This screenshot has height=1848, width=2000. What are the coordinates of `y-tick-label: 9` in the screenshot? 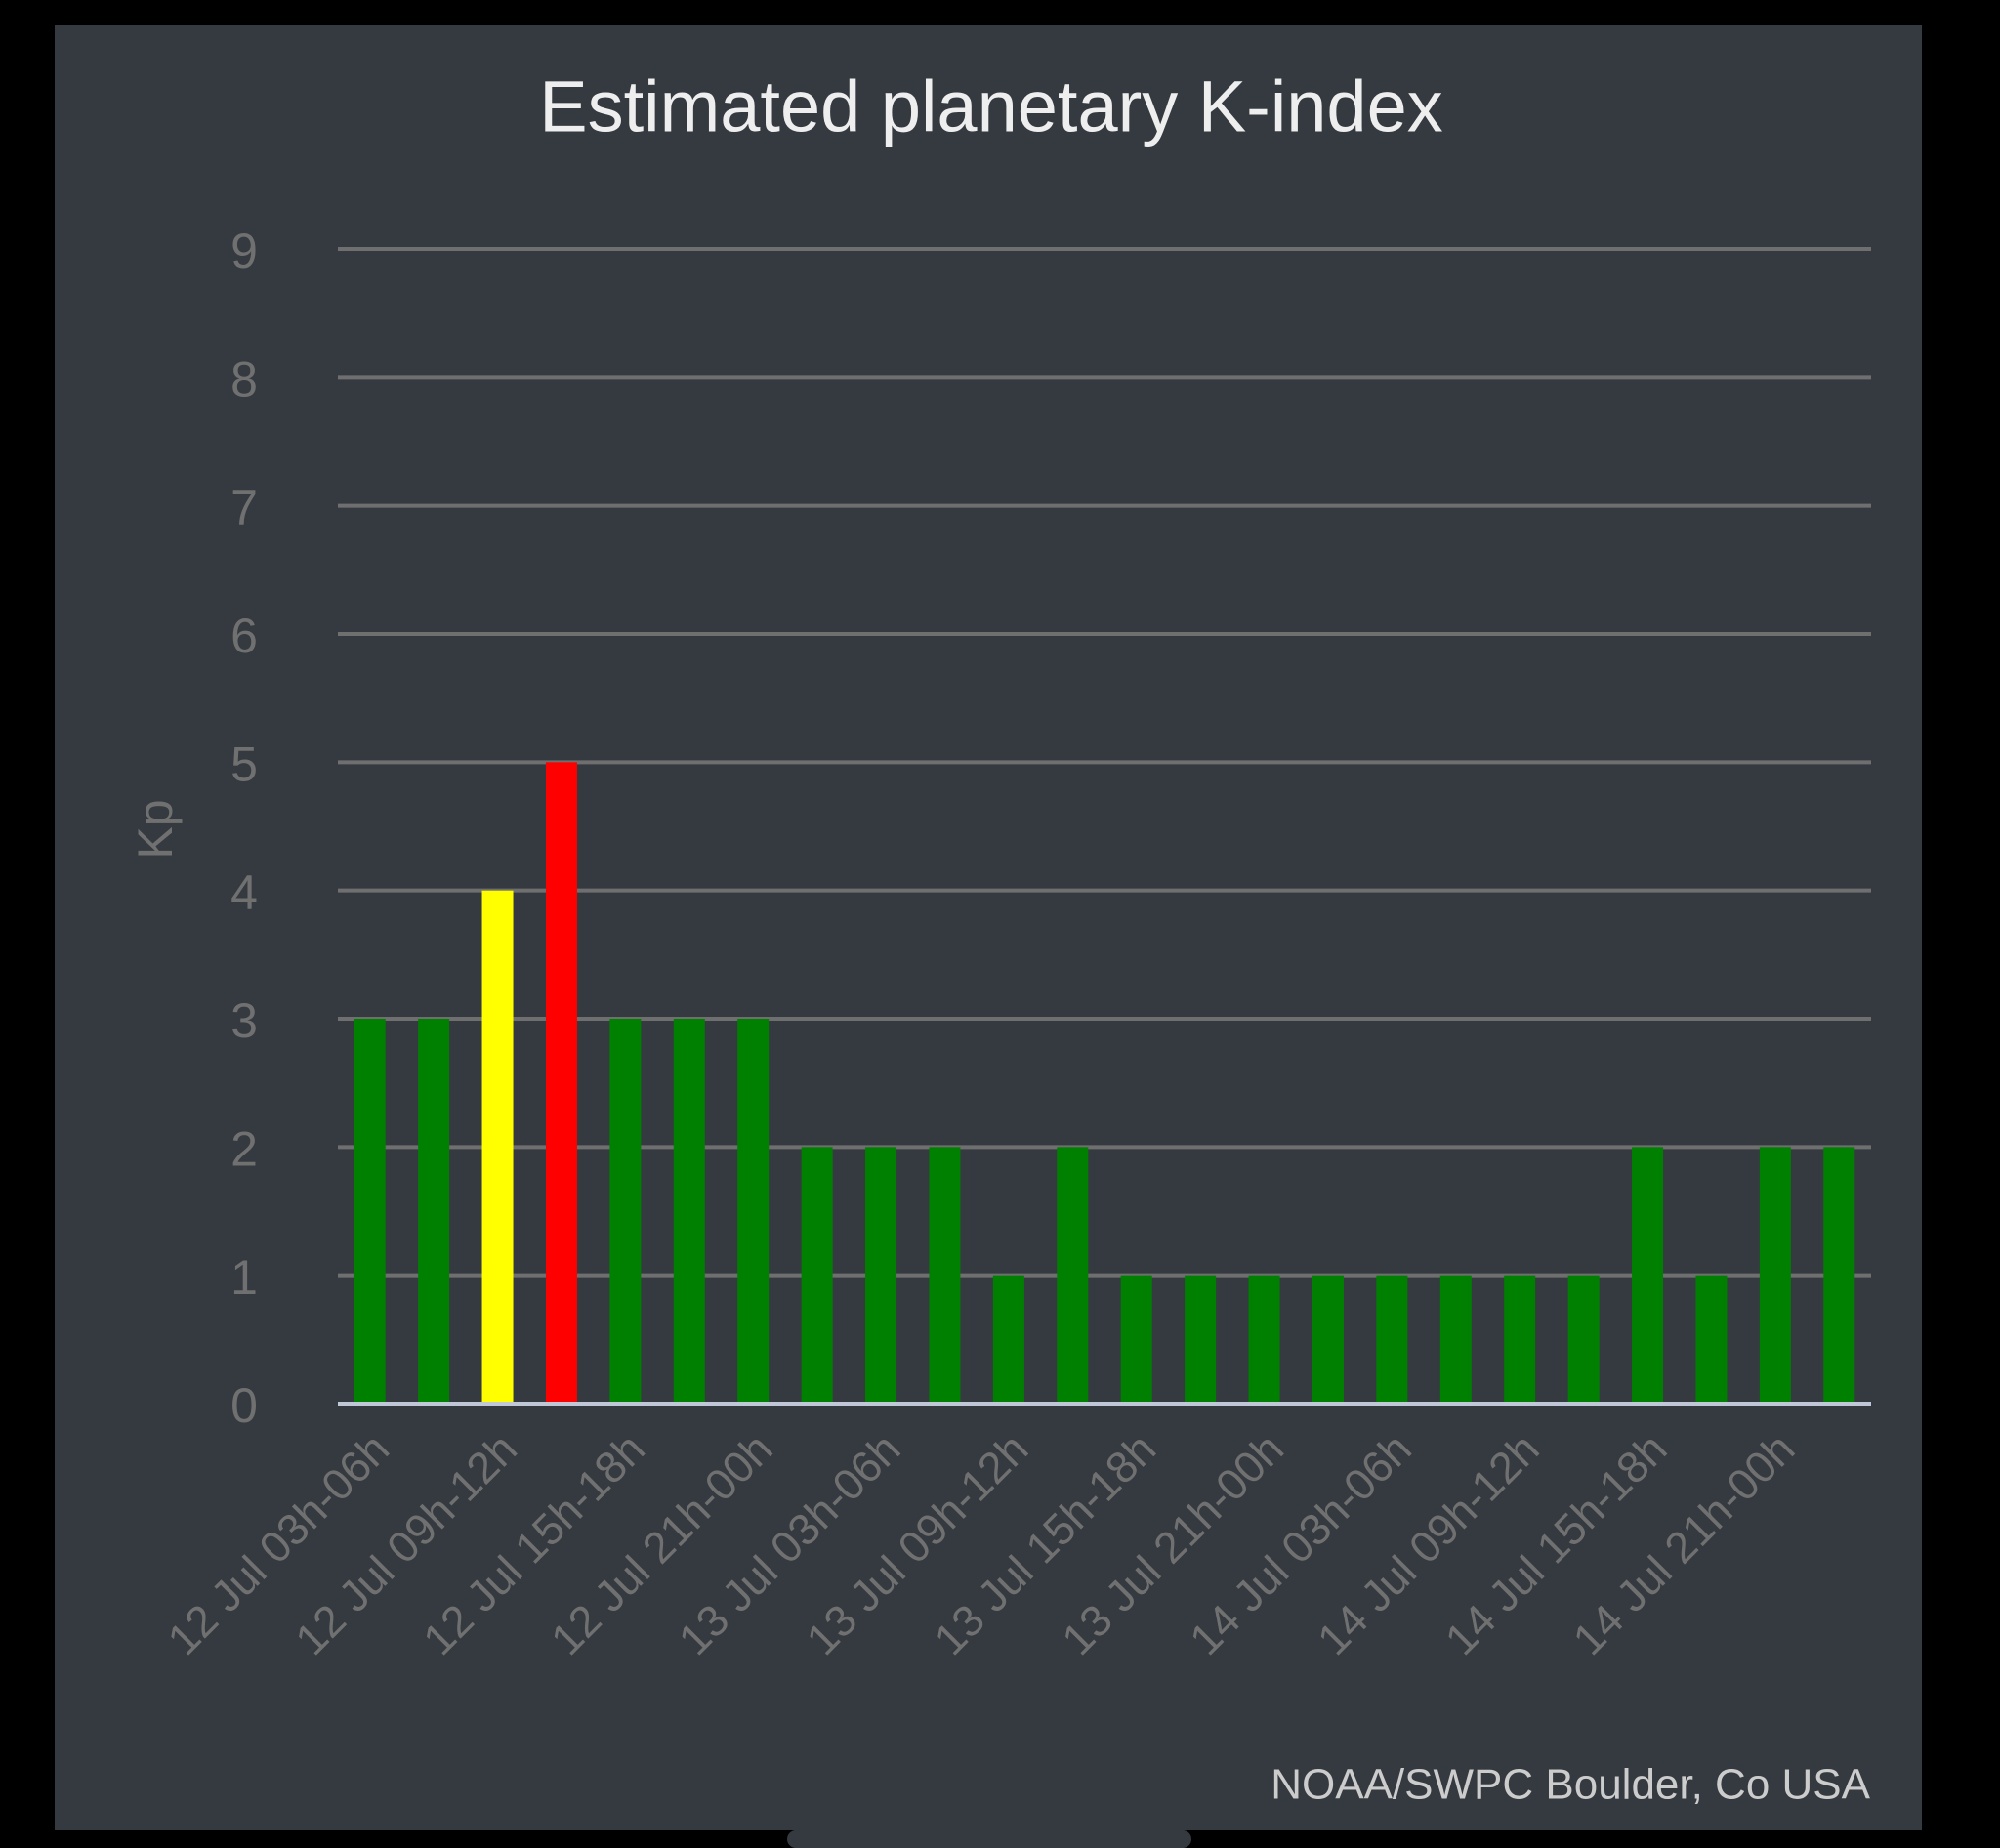 It's located at (244, 251).